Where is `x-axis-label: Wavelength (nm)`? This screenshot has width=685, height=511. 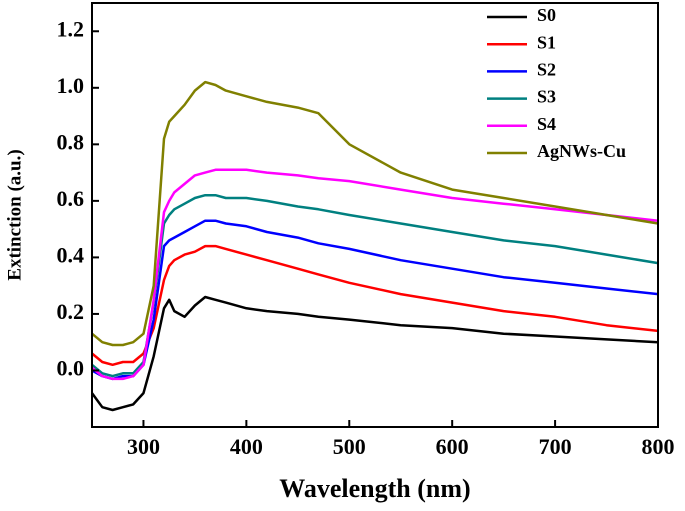
x-axis-label: Wavelength (nm) is located at coordinates (374, 488).